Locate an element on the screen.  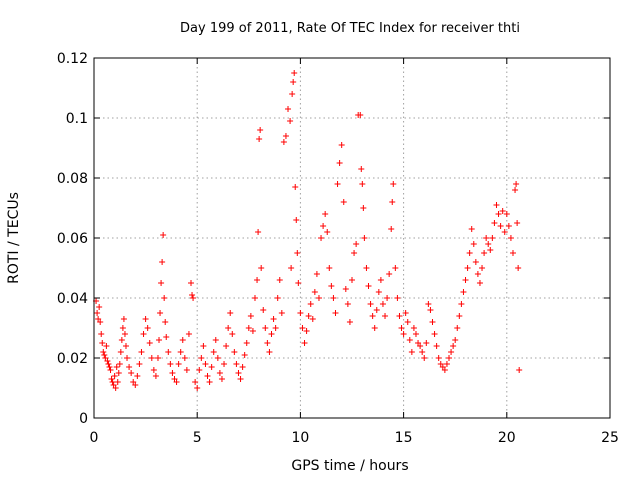
y-tick-label: 0 is located at coordinates (83, 419).